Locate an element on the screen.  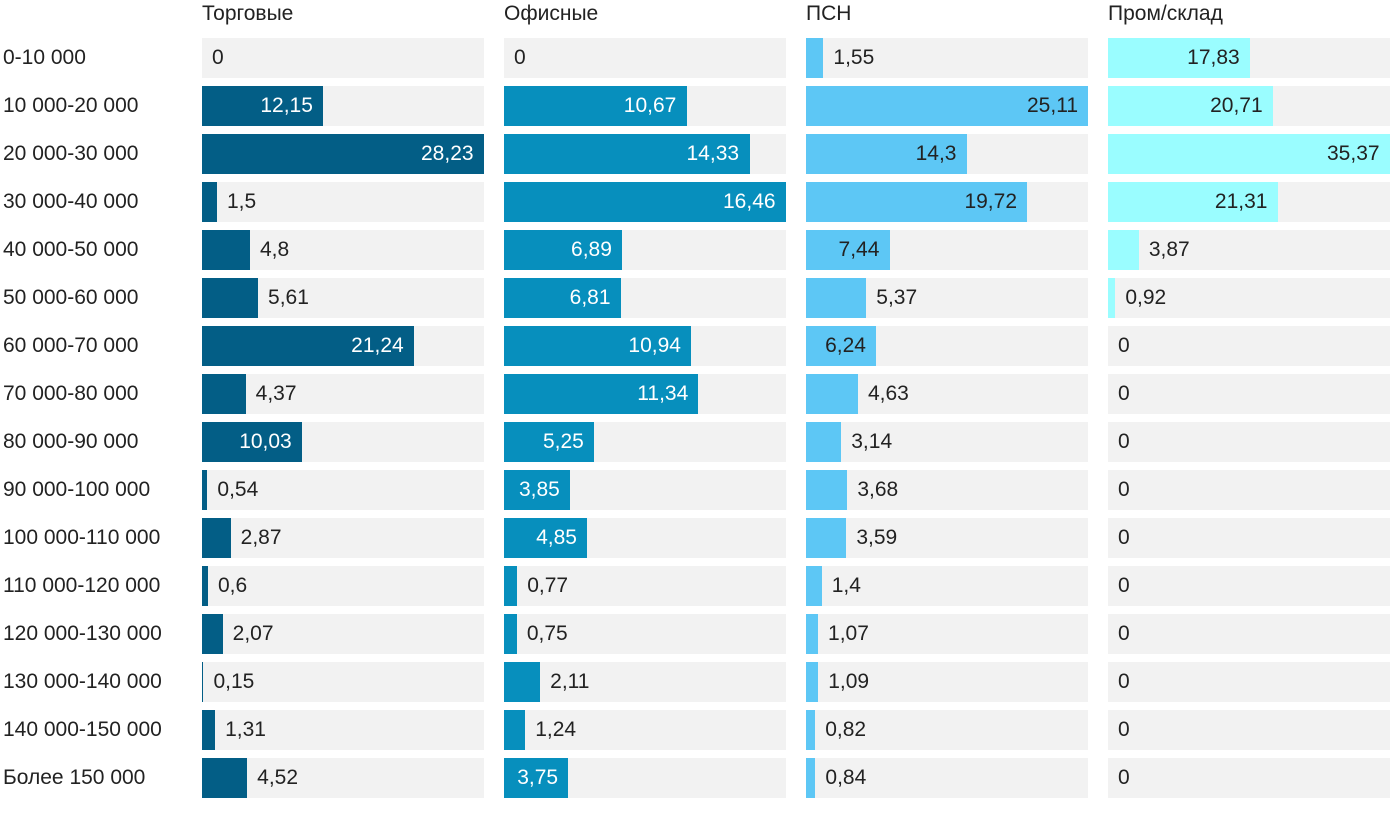
data-label: 1,55 is located at coordinates (854, 57).